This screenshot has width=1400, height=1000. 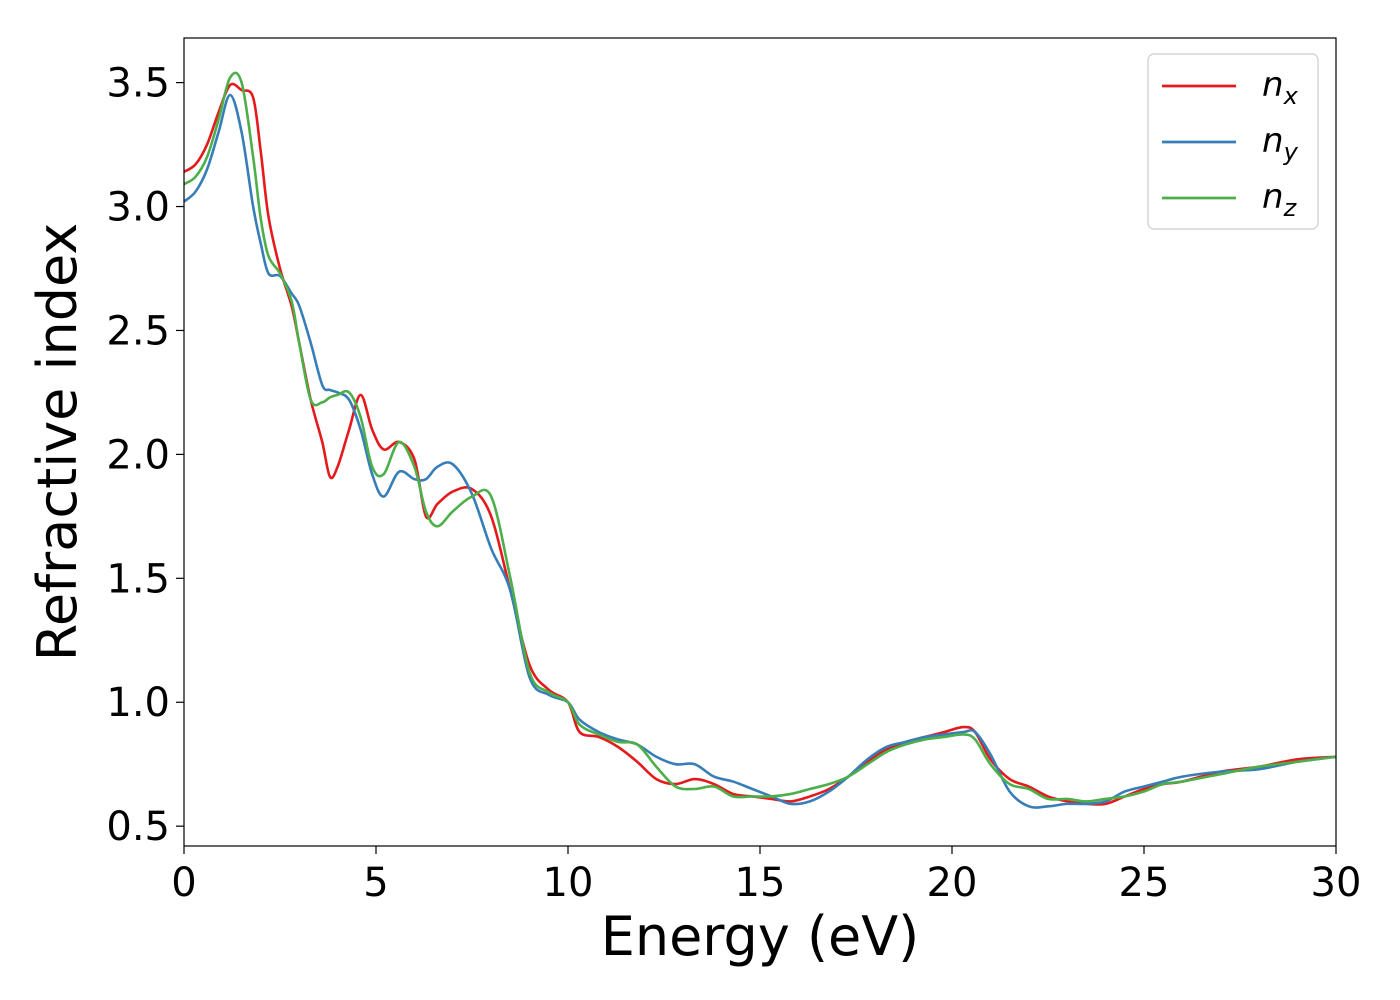 I want to click on x-tick-label: 25, so click(x=1144, y=883).